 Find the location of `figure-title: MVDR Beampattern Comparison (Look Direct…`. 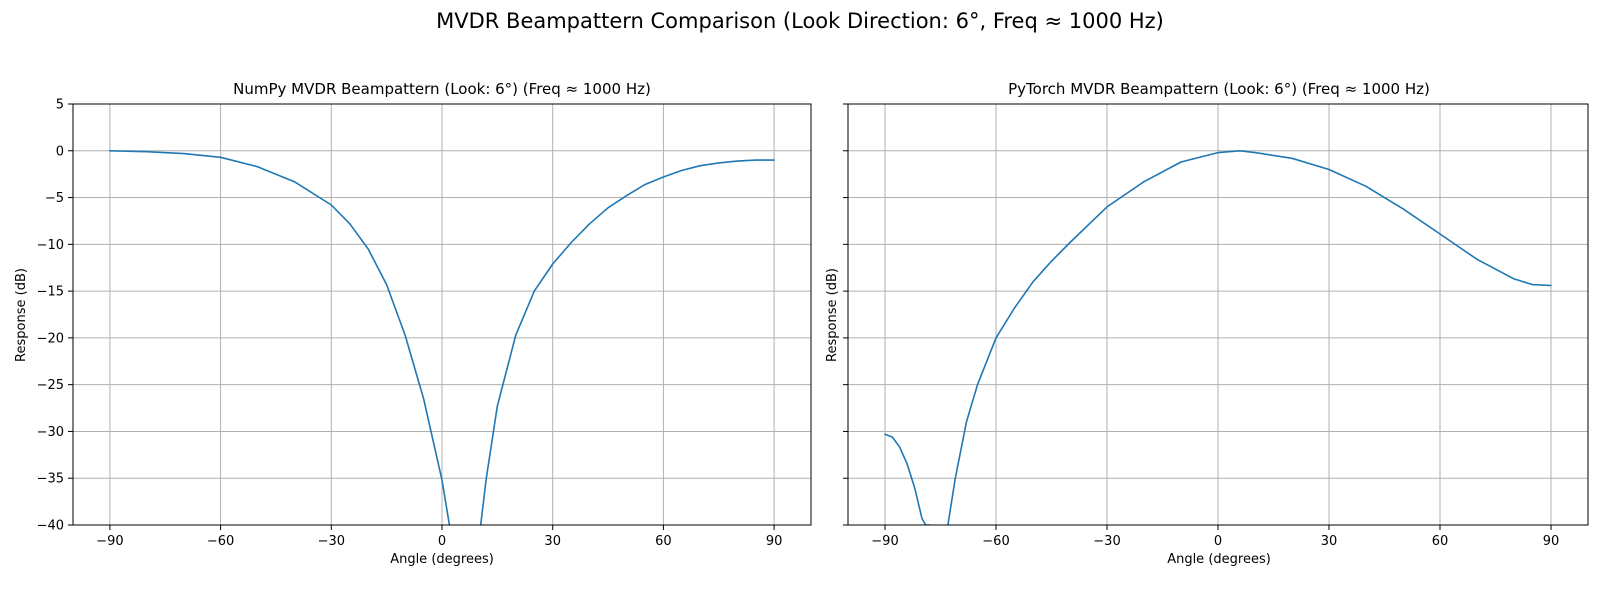

figure-title: MVDR Beampattern Comparison (Look Direct… is located at coordinates (800, 21).